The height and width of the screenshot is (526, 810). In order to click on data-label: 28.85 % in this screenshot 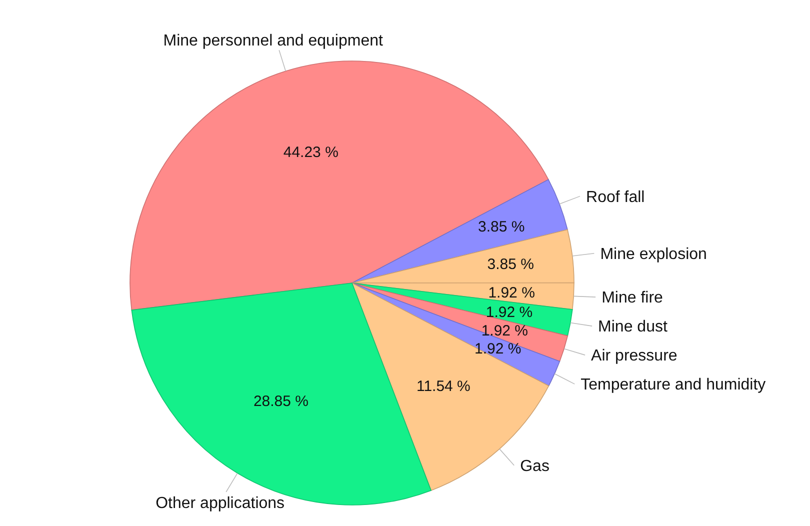, I will do `click(280, 401)`.